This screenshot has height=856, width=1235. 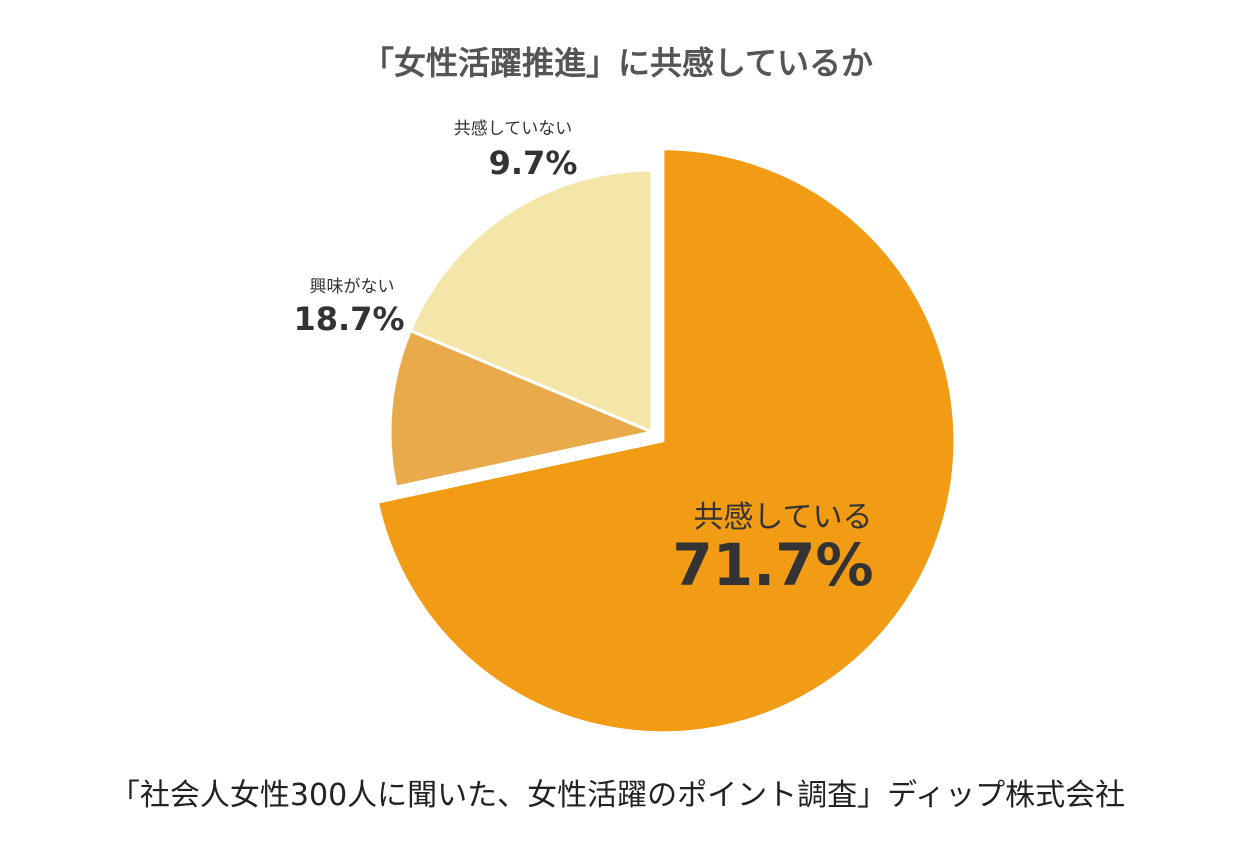 I want to click on chart-title: 「女性活躍推進」に共感しているか, so click(x=617, y=63).